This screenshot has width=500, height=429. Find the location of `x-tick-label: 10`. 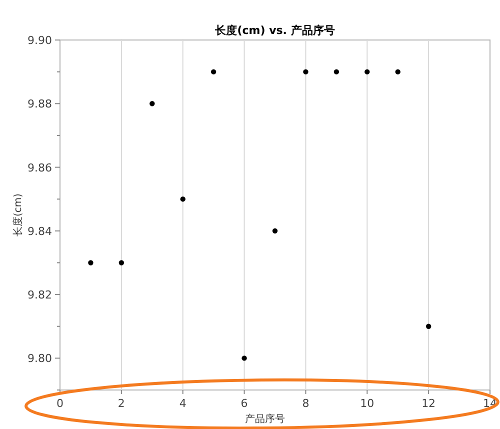

x-tick-label: 10 is located at coordinates (367, 403).